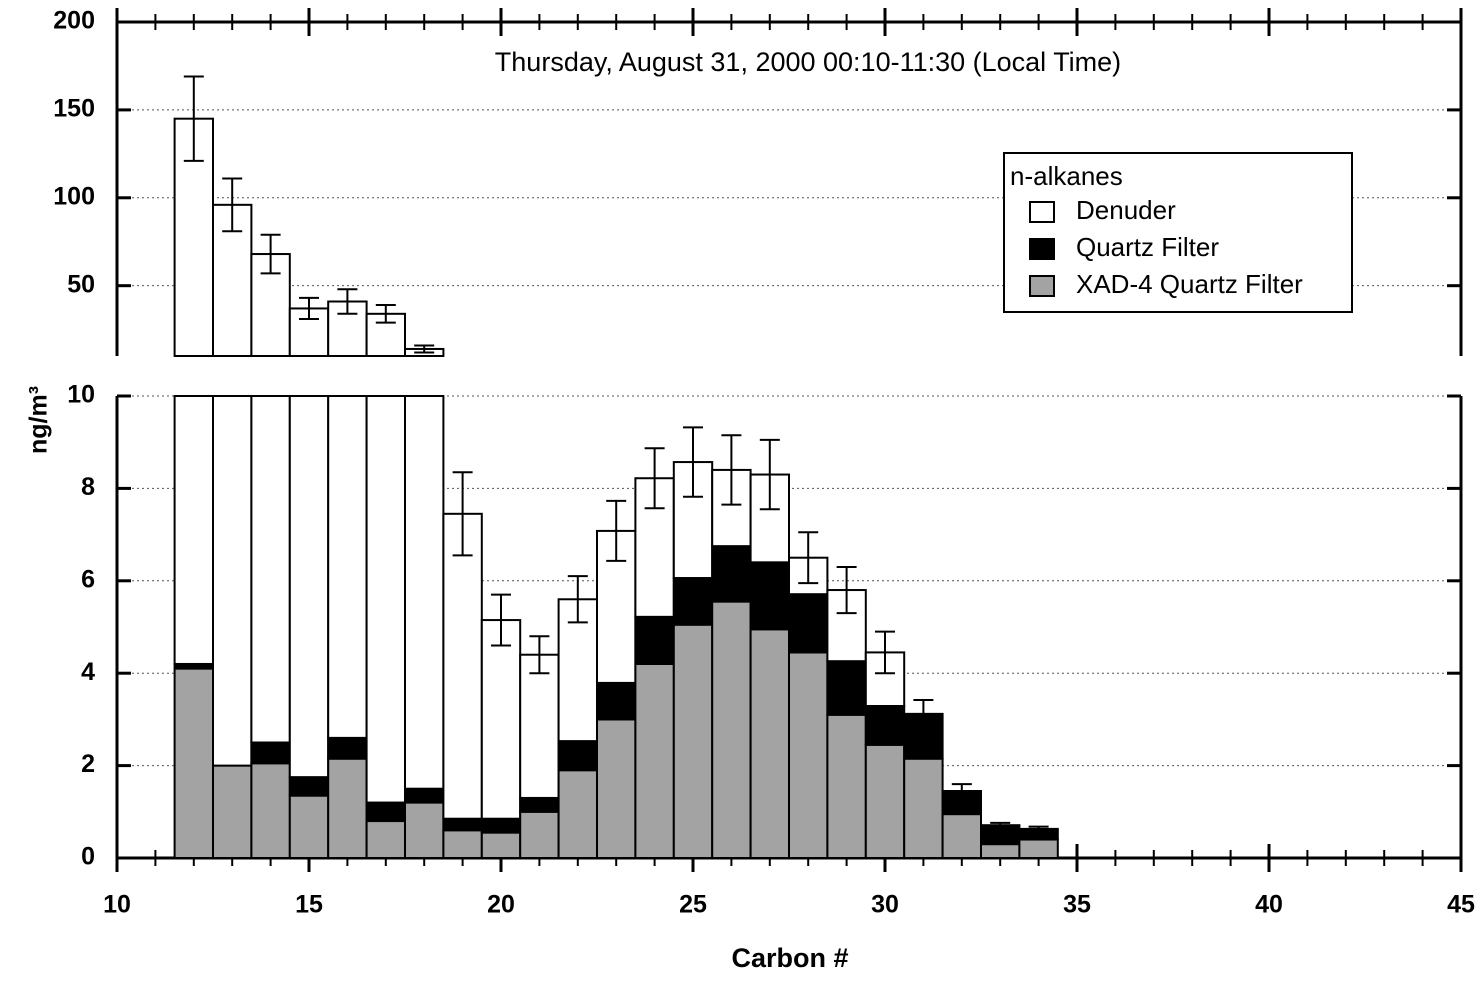  What do you see at coordinates (88, 487) in the screenshot?
I see `y-tick-label: 8` at bounding box center [88, 487].